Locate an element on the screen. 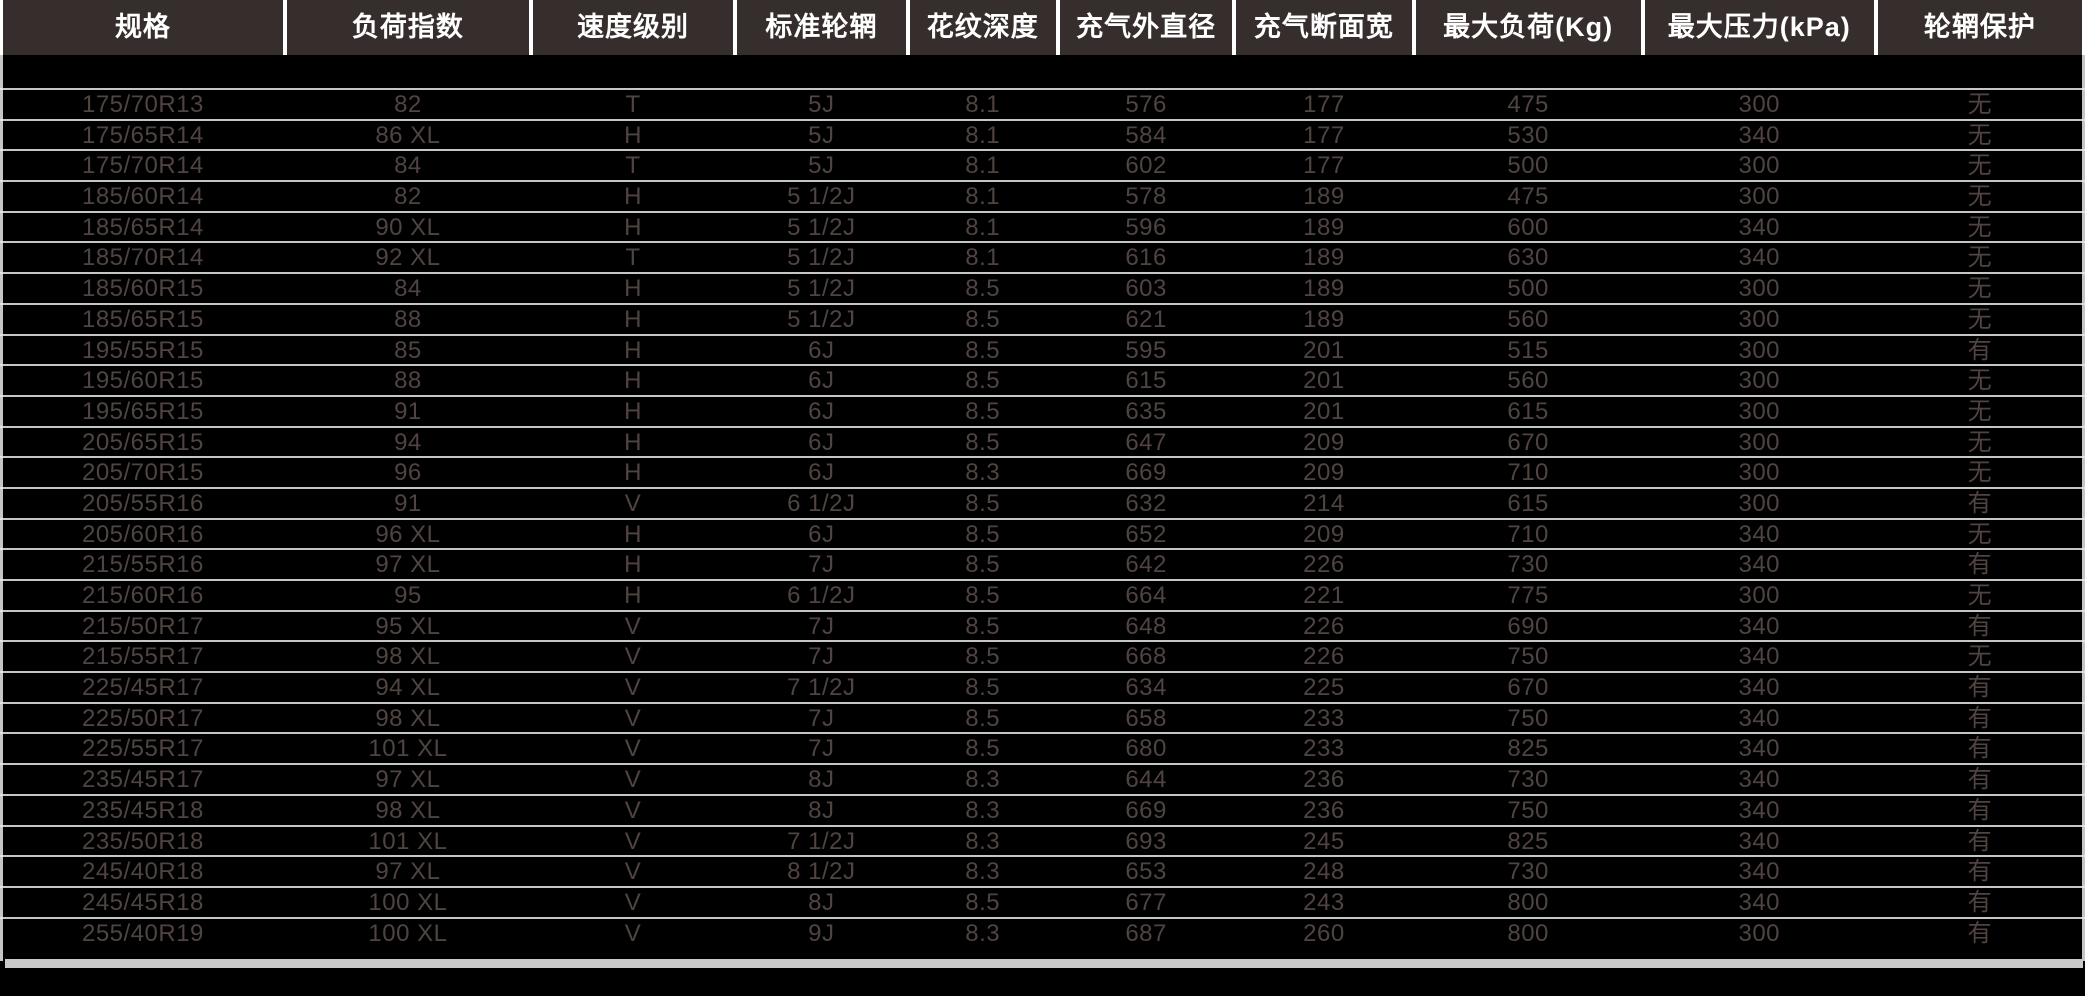 This screenshot has width=2085, height=996. col-header-standard-rim: 标准轮辋 is located at coordinates (821, 27).